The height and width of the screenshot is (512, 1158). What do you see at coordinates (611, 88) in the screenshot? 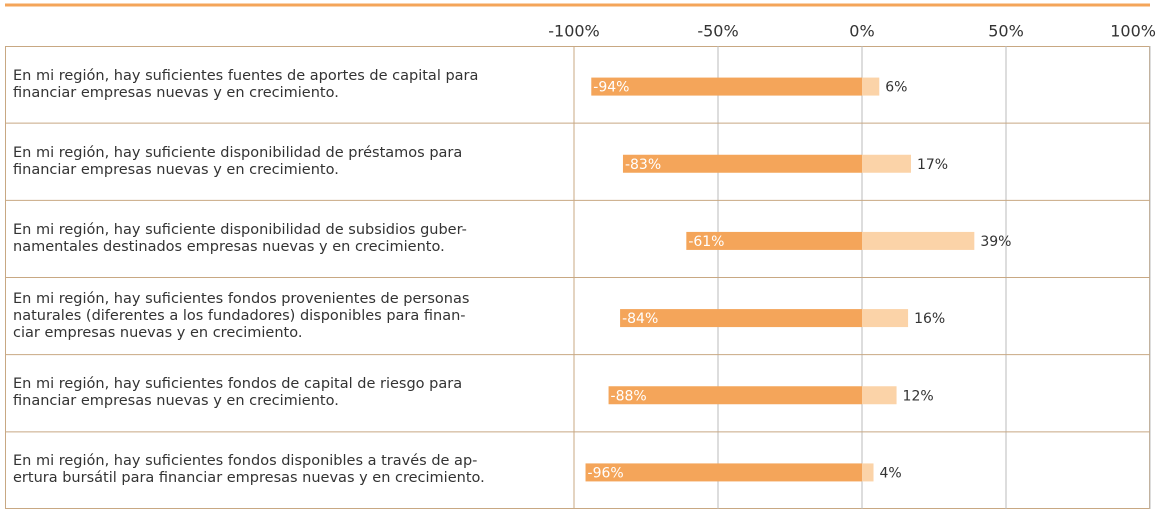
I see `value-label: -94%` at bounding box center [611, 88].